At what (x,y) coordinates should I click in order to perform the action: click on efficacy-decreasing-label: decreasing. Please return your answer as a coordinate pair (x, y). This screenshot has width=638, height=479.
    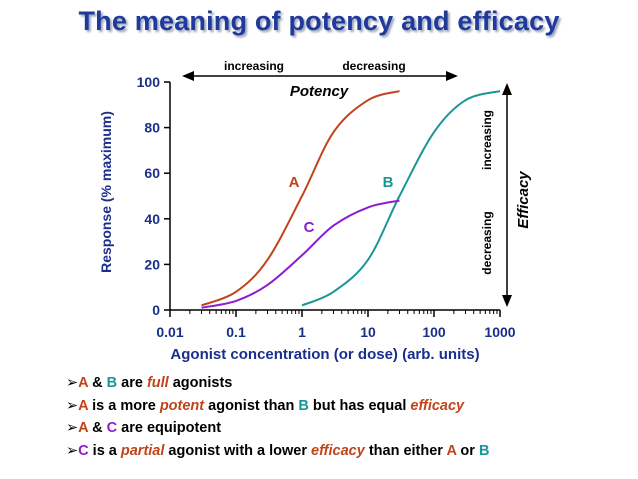
    Looking at the image, I should click on (487, 242).